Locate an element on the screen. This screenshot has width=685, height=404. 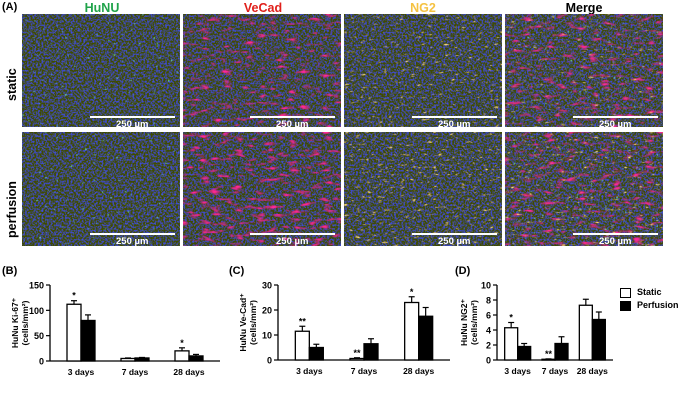
y-tick-label: 20 is located at coordinates (267, 311).